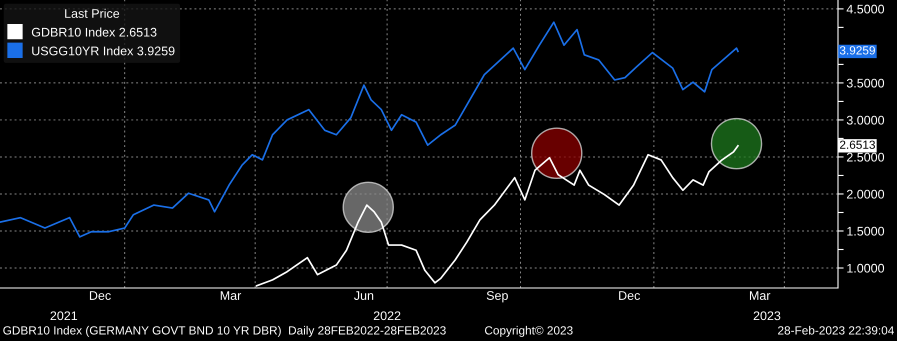 Image resolution: width=897 pixels, height=341 pixels. Describe the element at coordinates (865, 157) in the screenshot. I see `y-tick-label: 2.5000` at that location.